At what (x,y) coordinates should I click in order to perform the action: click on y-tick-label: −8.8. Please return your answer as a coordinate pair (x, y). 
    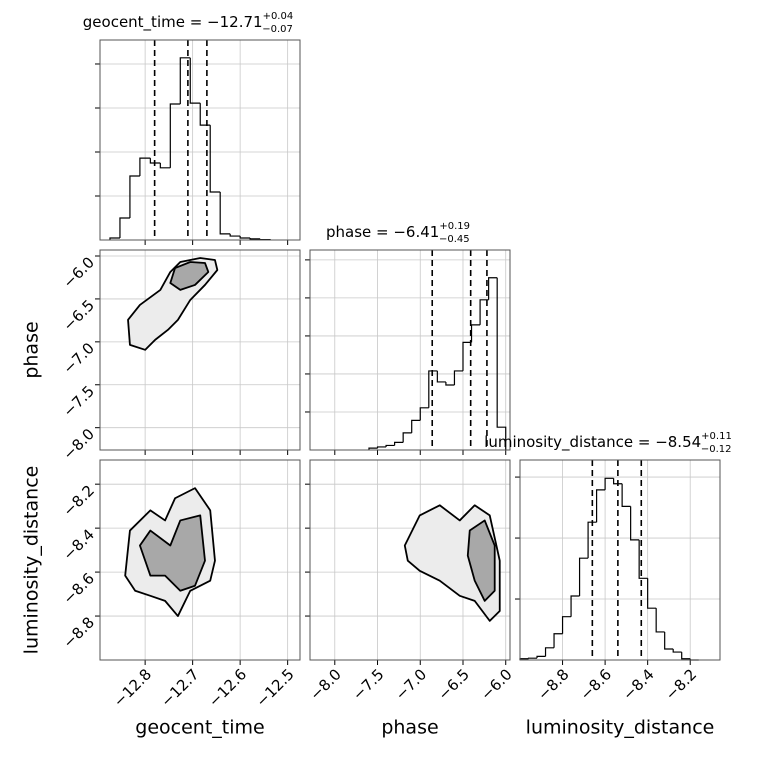
    Looking at the image, I should click on (79, 632).